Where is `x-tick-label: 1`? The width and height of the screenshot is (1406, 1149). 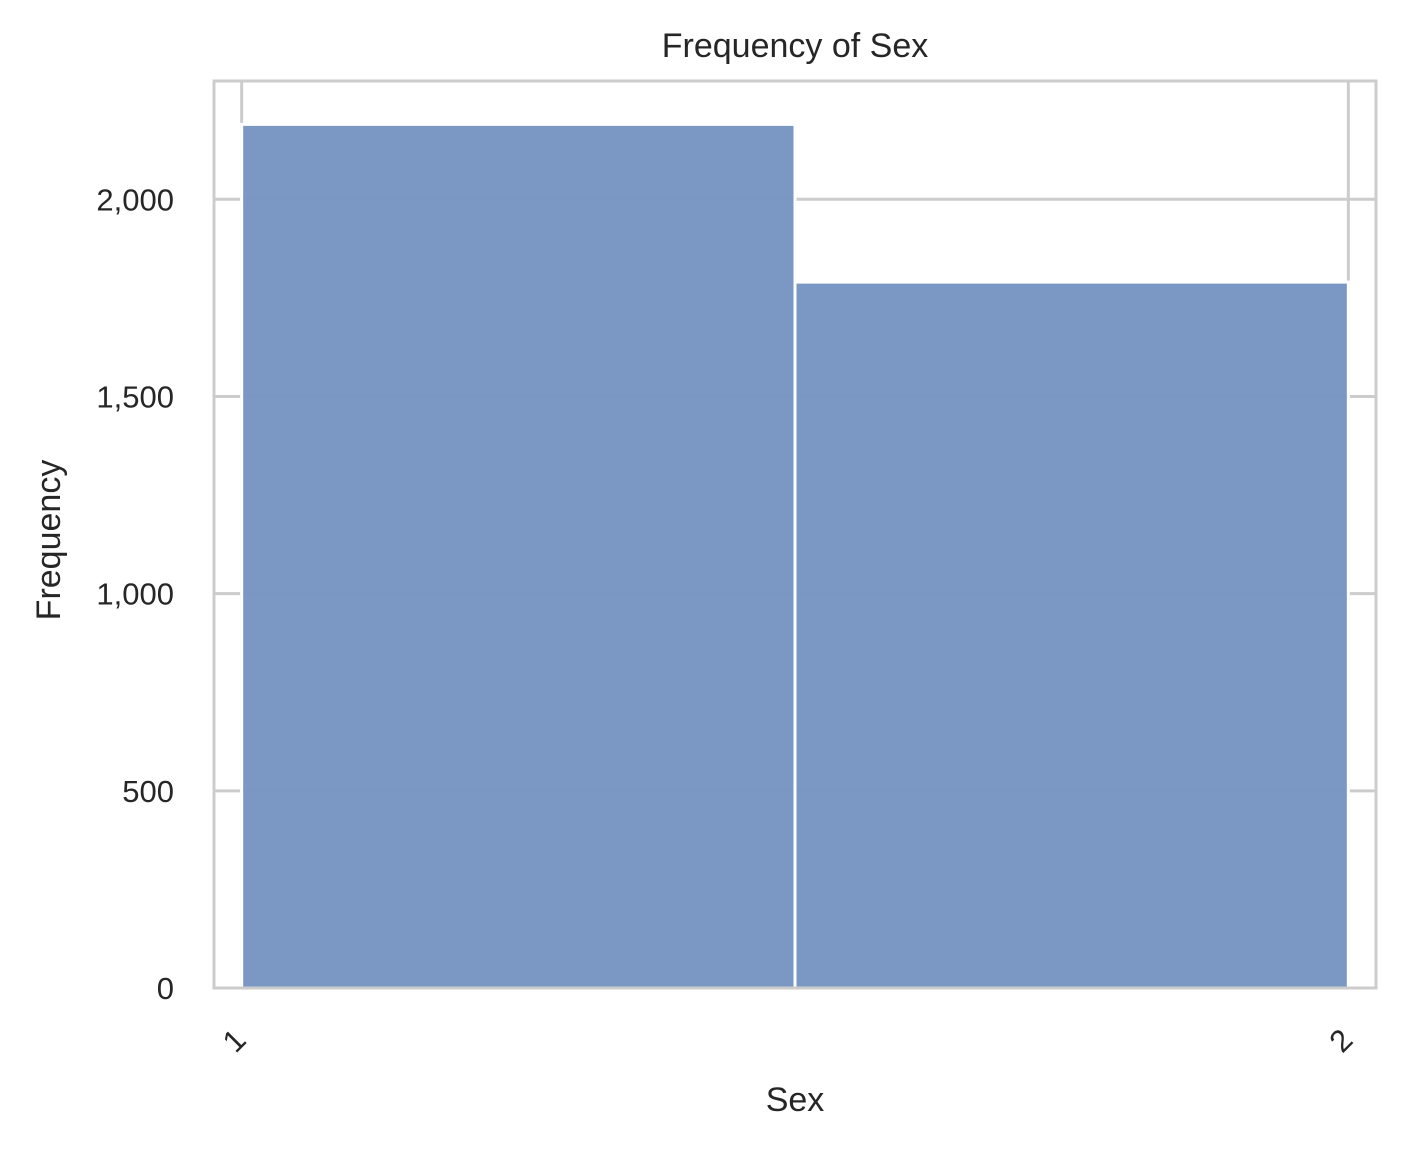 x-tick-label: 1 is located at coordinates (234, 1040).